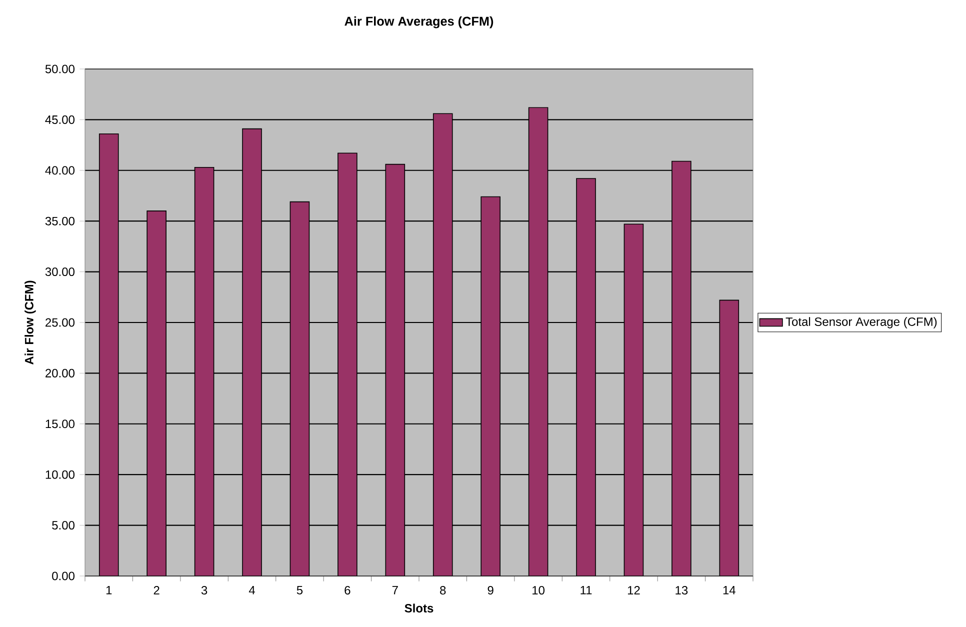  Describe the element at coordinates (419, 608) in the screenshot. I see `x-axis-title: Slots` at that location.